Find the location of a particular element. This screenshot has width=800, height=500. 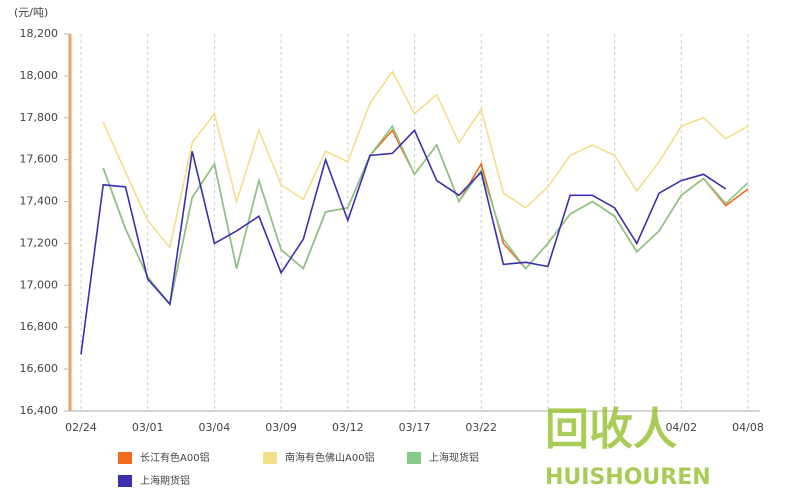

legend-label: 上海期货铝 is located at coordinates (165, 480).